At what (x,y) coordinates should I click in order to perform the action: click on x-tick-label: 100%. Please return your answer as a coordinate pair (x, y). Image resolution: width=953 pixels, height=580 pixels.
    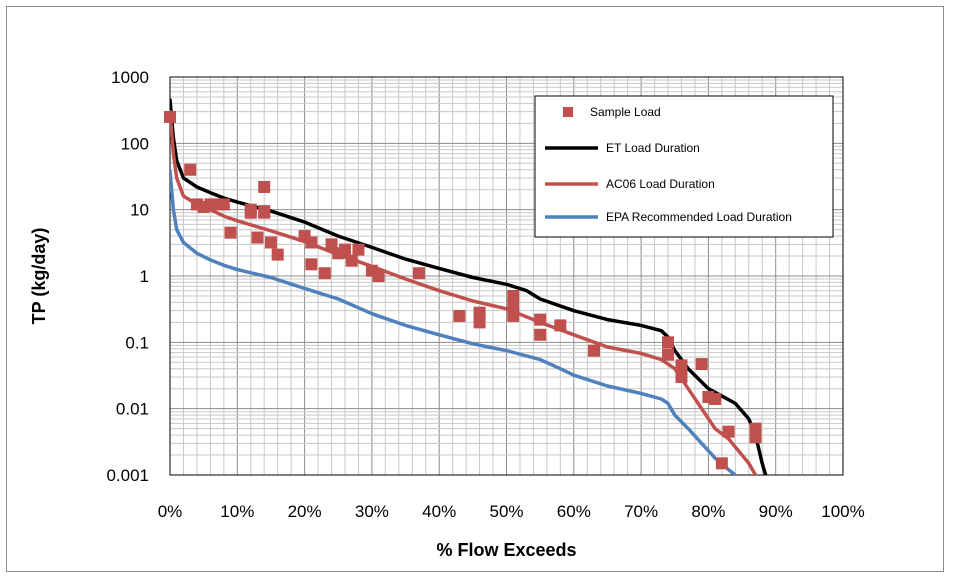
    Looking at the image, I should click on (842, 511).